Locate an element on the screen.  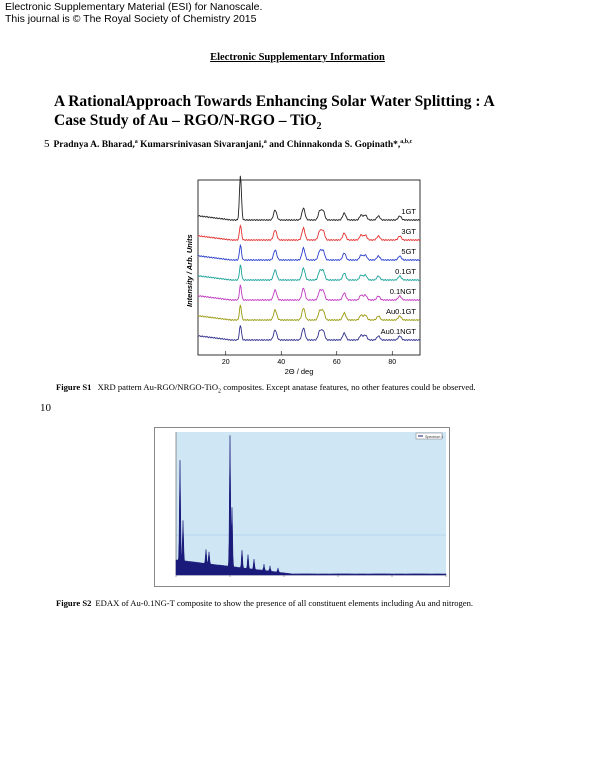
line-number-10: 10 is located at coordinates (45, 408).